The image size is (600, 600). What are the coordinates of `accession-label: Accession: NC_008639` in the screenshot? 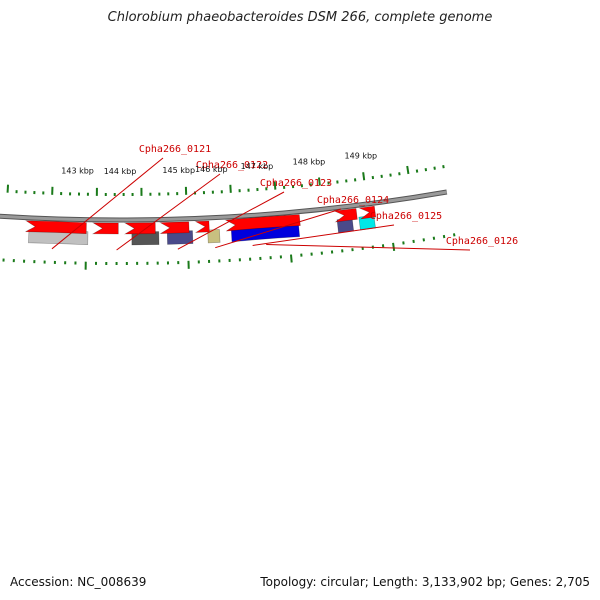 It's located at (78, 582).